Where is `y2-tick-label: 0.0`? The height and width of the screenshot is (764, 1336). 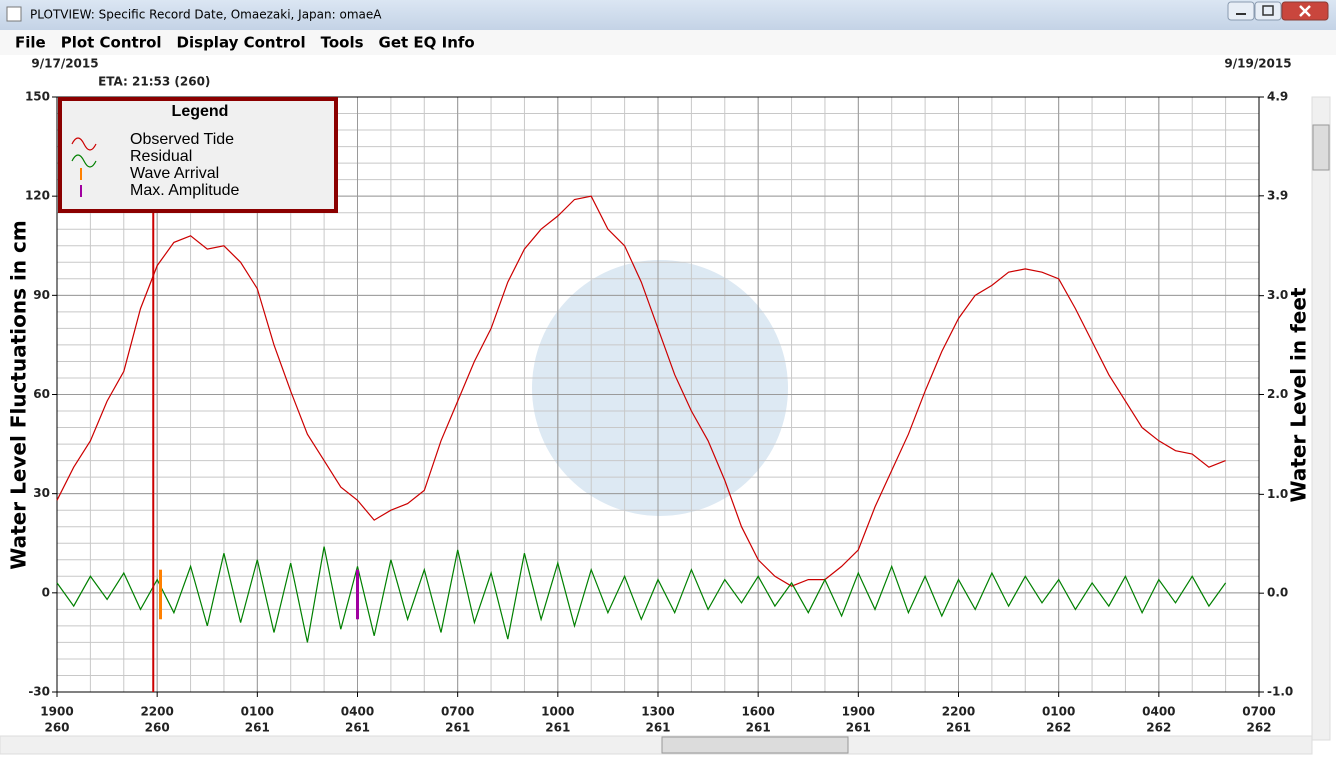
y2-tick-label: 0.0 is located at coordinates (1277, 593).